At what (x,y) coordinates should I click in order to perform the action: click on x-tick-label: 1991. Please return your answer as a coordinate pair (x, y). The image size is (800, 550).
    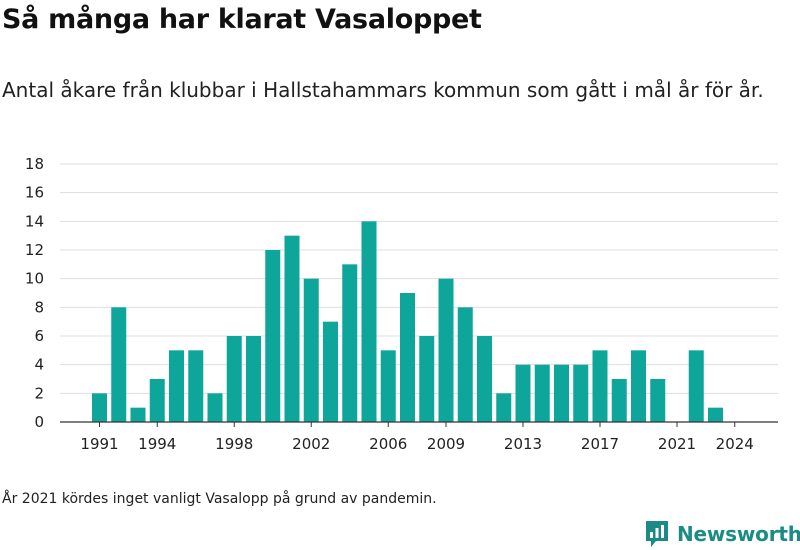
    Looking at the image, I should click on (99, 444).